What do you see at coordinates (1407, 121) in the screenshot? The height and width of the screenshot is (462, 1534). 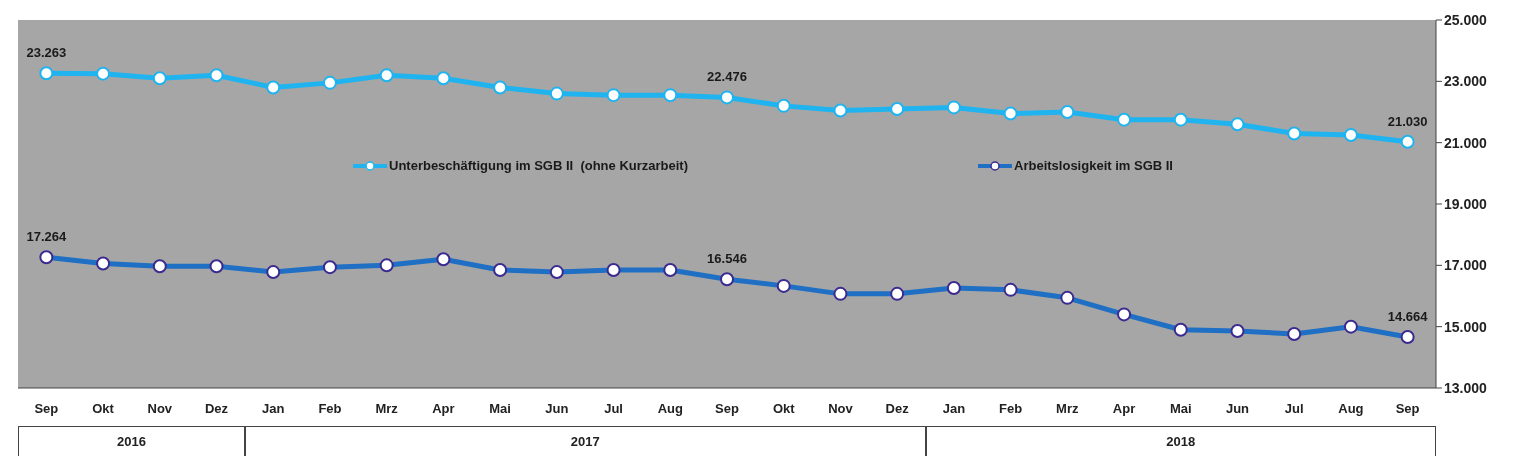 I see `data-label: 21.030` at bounding box center [1407, 121].